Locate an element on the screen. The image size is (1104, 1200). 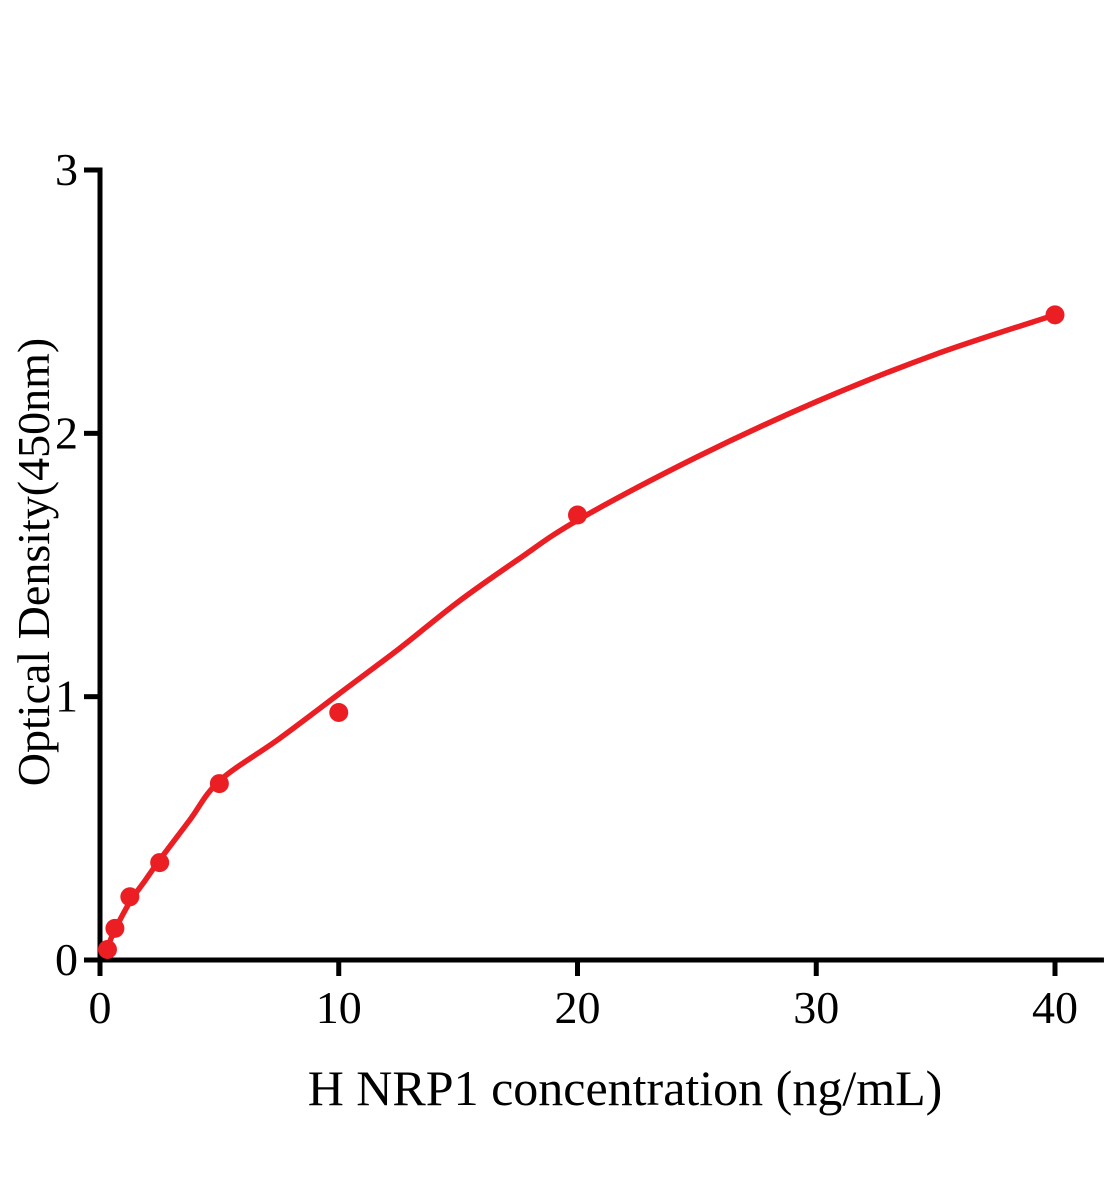
y-tick-label: 1 is located at coordinates (66, 696).